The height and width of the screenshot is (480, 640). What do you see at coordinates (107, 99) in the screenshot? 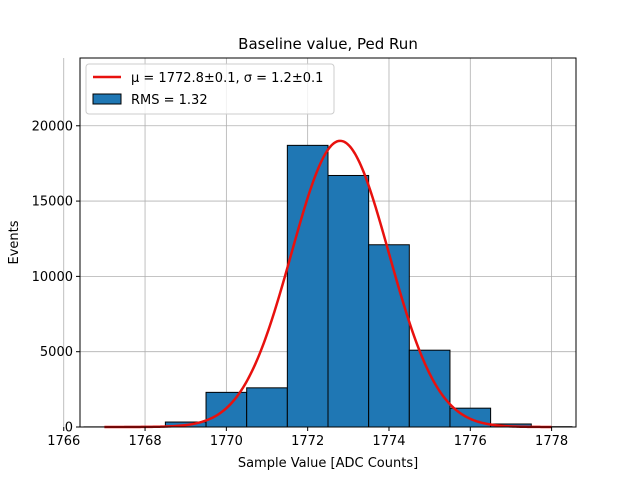
I see `legend-histogram-swatch` at bounding box center [107, 99].